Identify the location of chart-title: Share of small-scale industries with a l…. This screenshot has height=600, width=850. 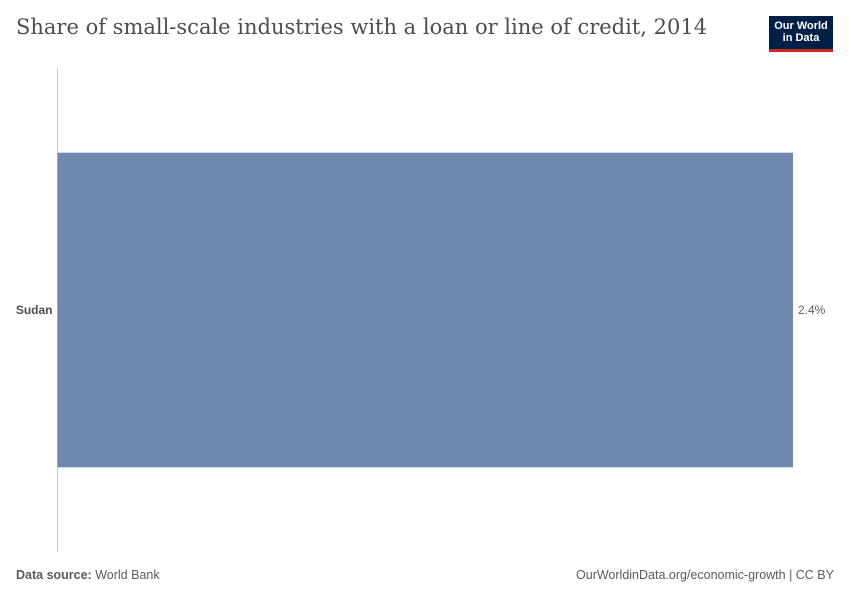
(362, 27).